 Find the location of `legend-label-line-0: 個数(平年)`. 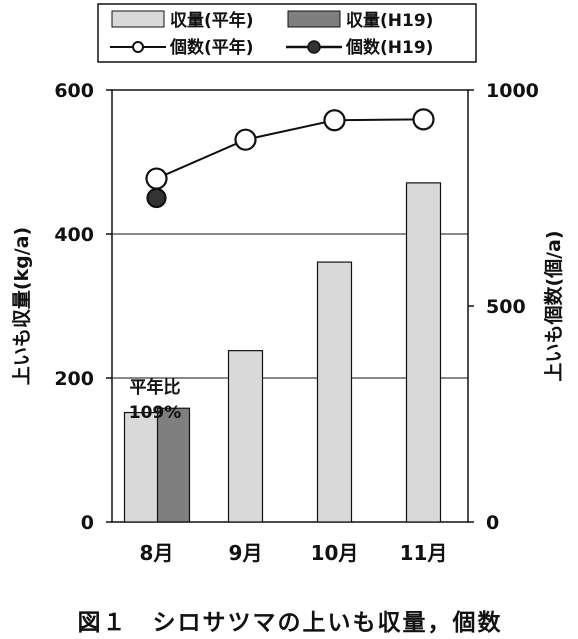

legend-label-line-0: 個数(平年) is located at coordinates (211, 47).